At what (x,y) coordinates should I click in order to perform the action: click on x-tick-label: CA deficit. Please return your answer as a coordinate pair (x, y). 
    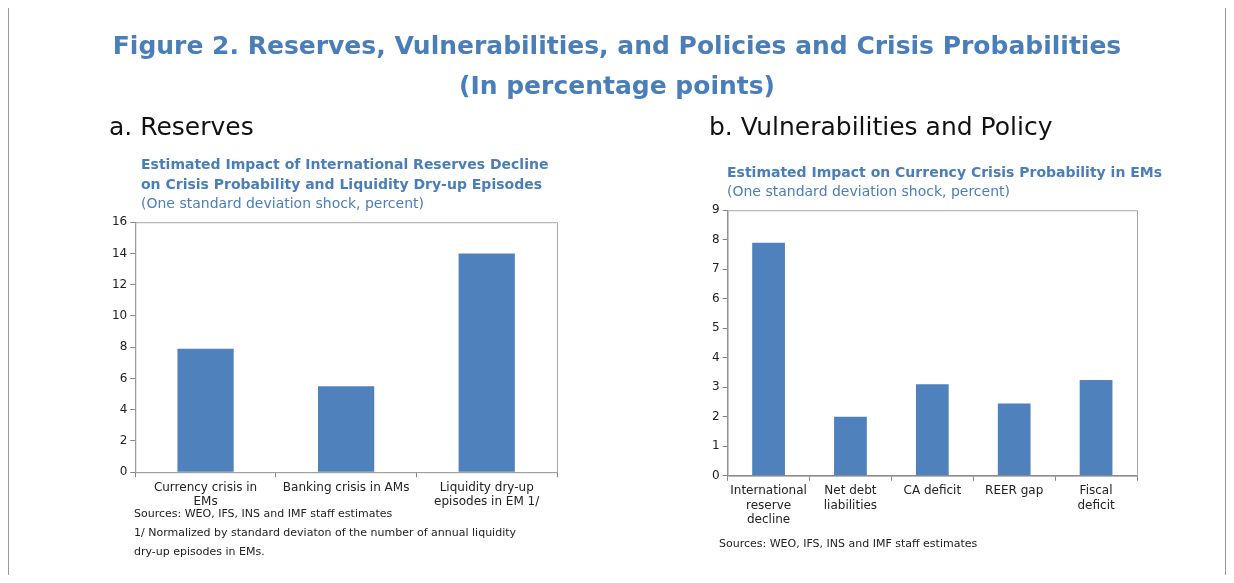
    Looking at the image, I should click on (932, 490).